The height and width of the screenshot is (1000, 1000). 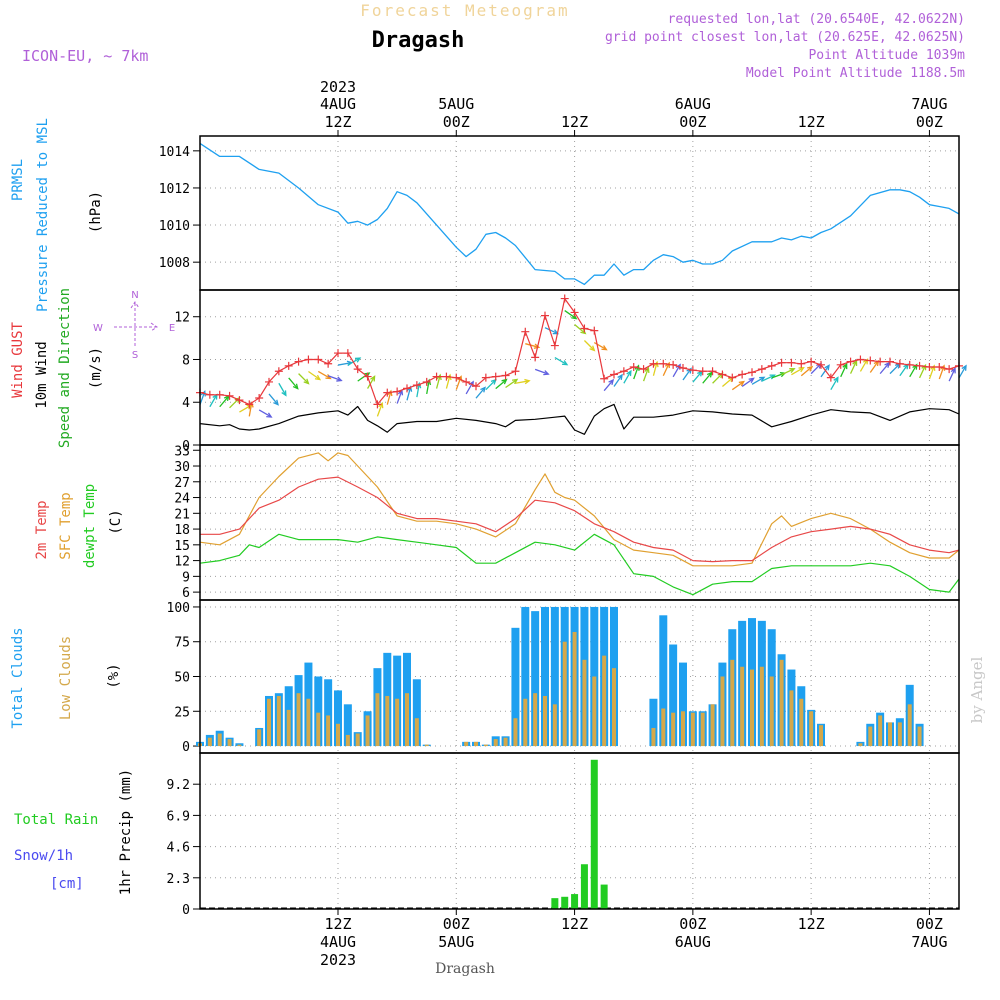 I want to click on y-tick-label: 21, so click(x=182, y=514).